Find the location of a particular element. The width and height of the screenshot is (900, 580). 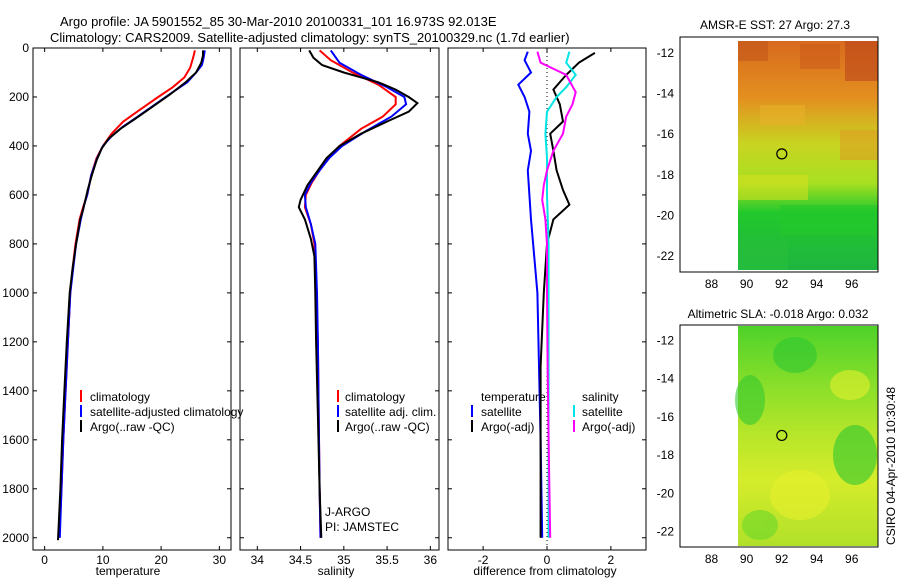

sla-map-texture is located at coordinates (806, 438).